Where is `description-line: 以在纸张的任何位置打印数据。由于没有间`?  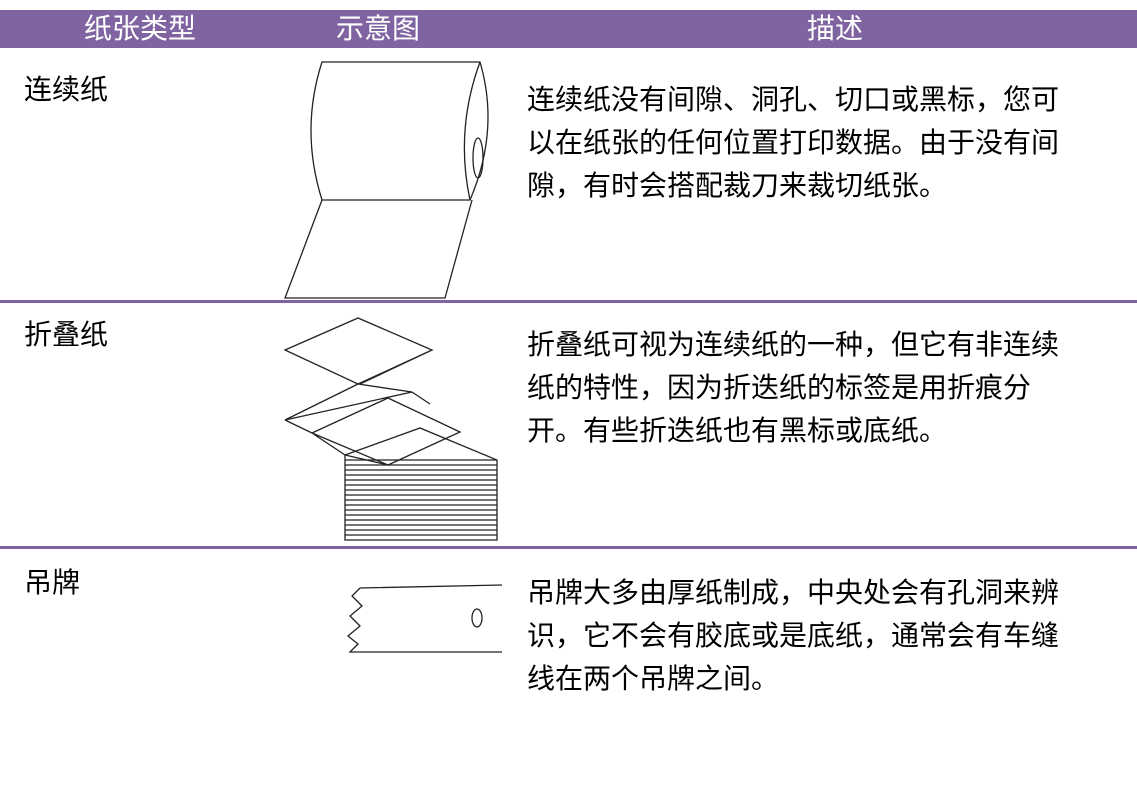 description-line: 以在纸张的任何位置打印数据。由于没有间 is located at coordinates (793, 142).